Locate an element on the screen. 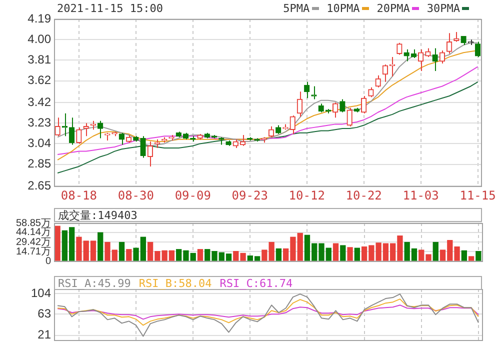  x-tick-label: 11-15 is located at coordinates (478, 195).